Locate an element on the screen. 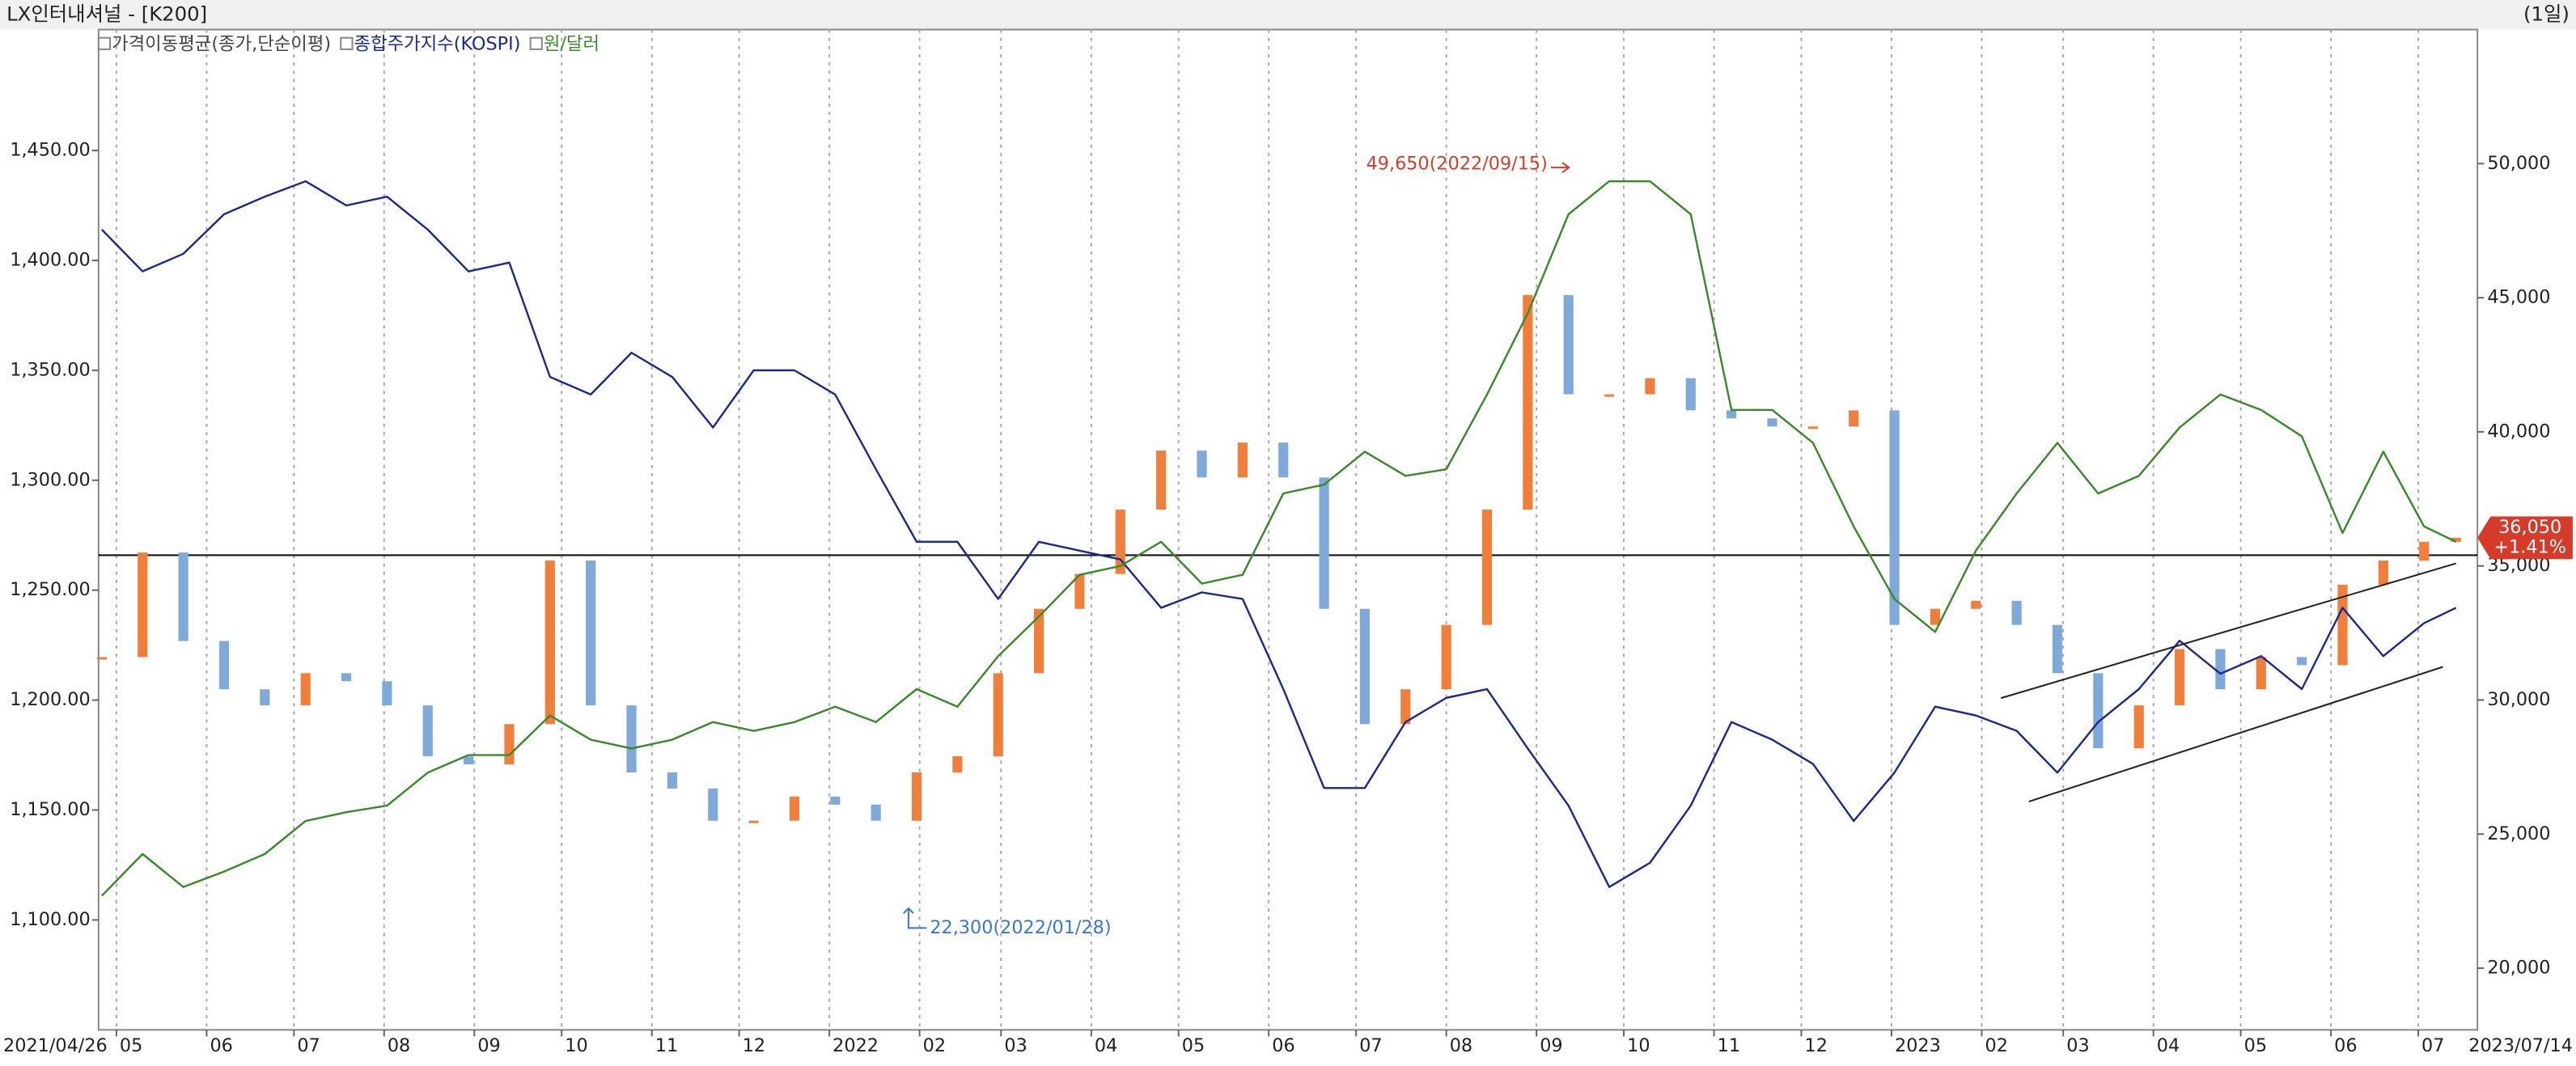 The image size is (2576, 1066). legend-label: 원/달러 is located at coordinates (572, 43).